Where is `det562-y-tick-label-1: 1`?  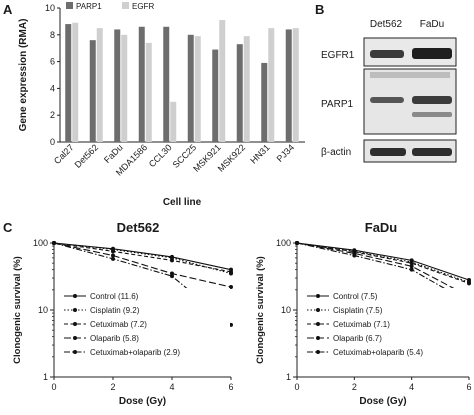 det562-y-tick-label-1: 1 is located at coordinates (45, 377).